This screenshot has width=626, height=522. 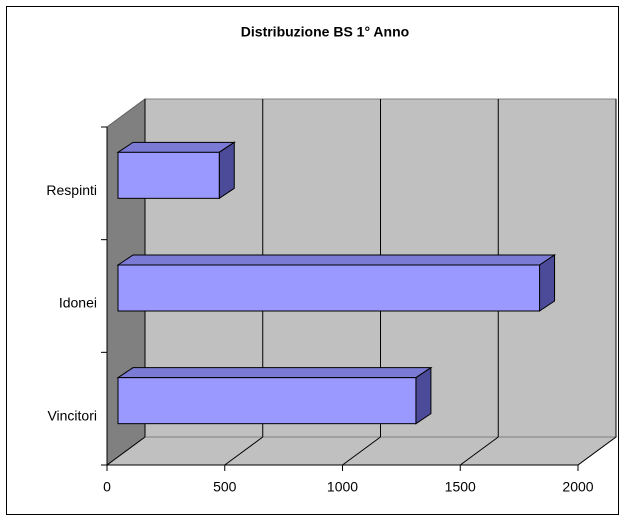 I want to click on x-tick-label: 0, so click(x=107, y=487).